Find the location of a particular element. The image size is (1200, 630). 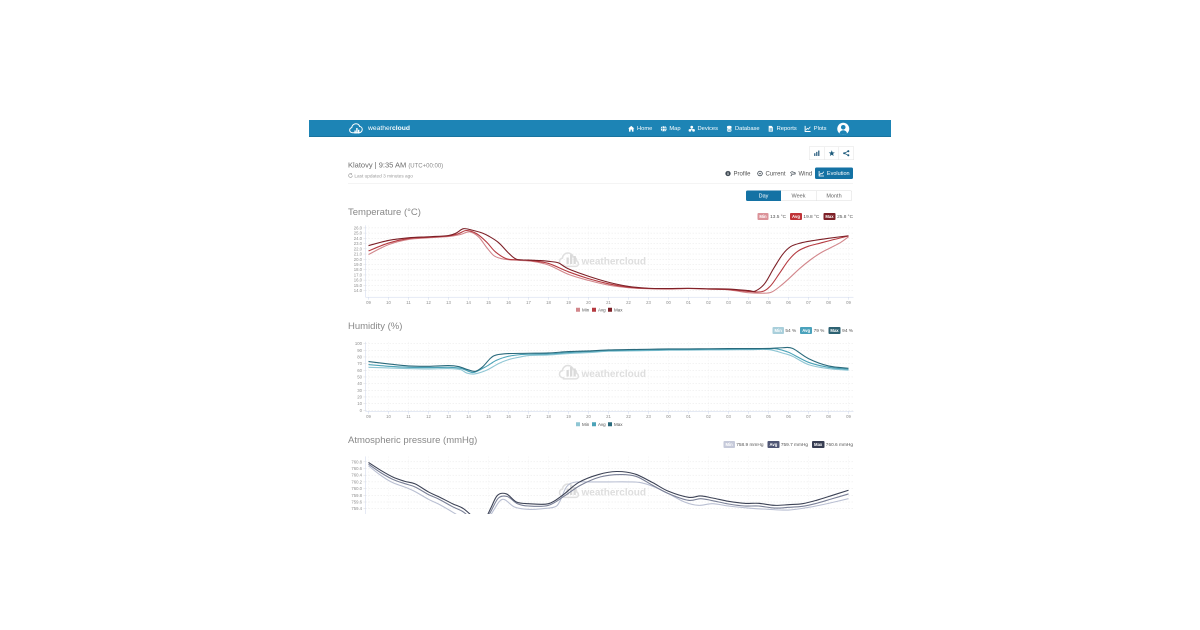

svg-text: 25.0 is located at coordinates (358, 233).